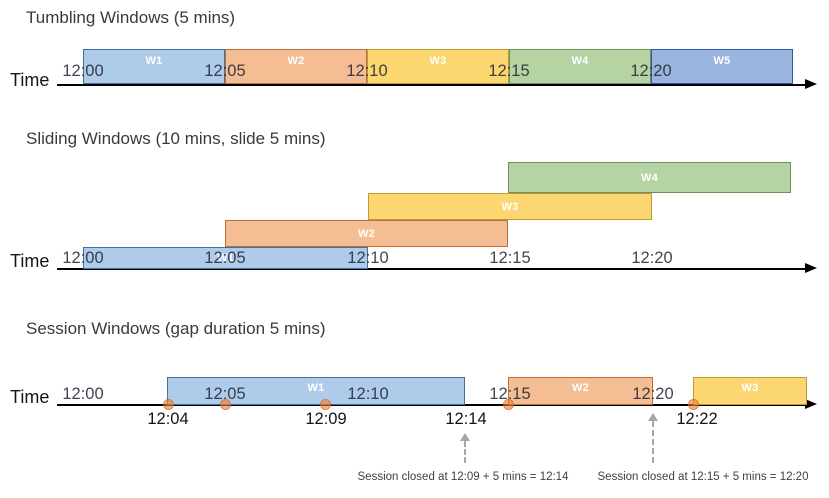 The image size is (829, 498). Describe the element at coordinates (463, 477) in the screenshot. I see `session-closed-annotation: Session closed at 12:09 + 5 mins = 12:14` at that location.